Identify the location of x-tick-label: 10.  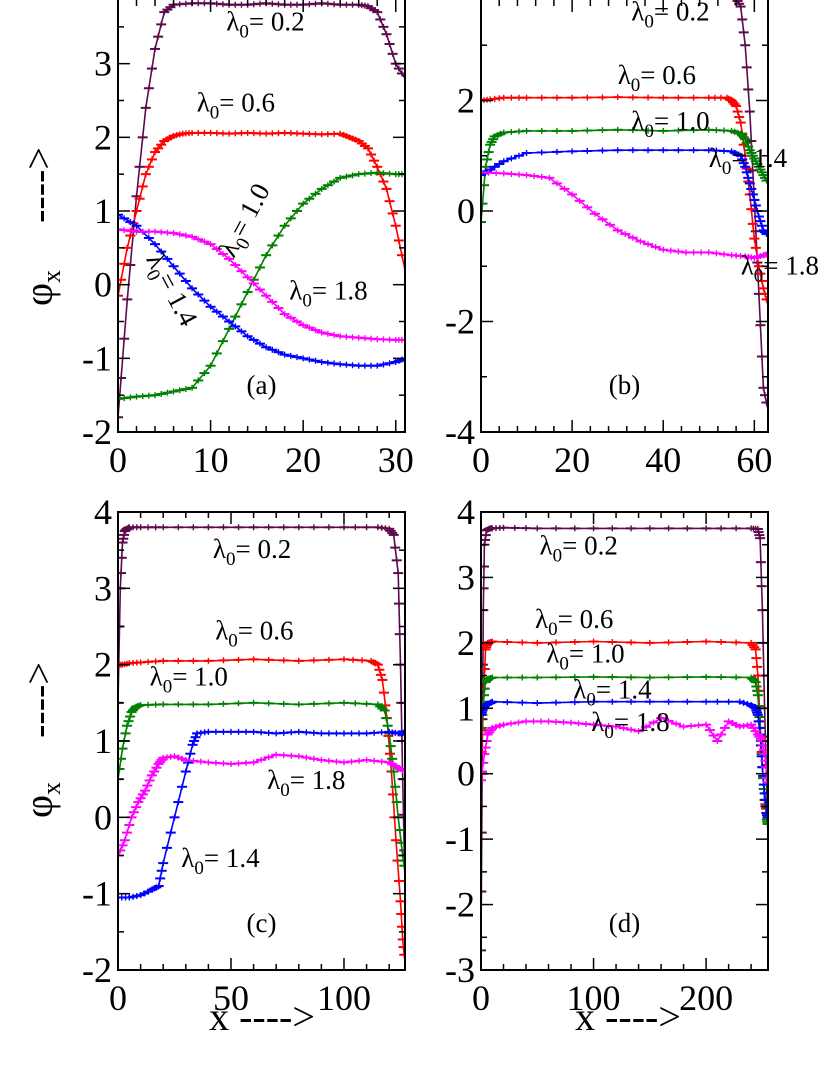
(211, 460).